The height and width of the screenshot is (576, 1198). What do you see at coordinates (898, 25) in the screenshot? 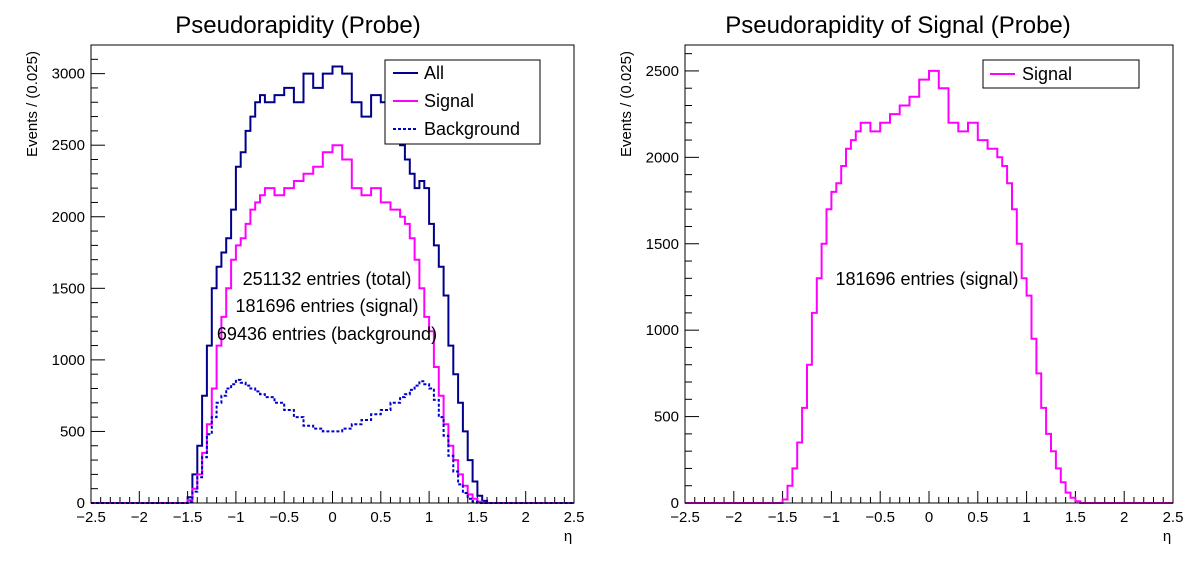
I see `chart-title: Pseudorapidity of Signal (Probe)` at bounding box center [898, 25].